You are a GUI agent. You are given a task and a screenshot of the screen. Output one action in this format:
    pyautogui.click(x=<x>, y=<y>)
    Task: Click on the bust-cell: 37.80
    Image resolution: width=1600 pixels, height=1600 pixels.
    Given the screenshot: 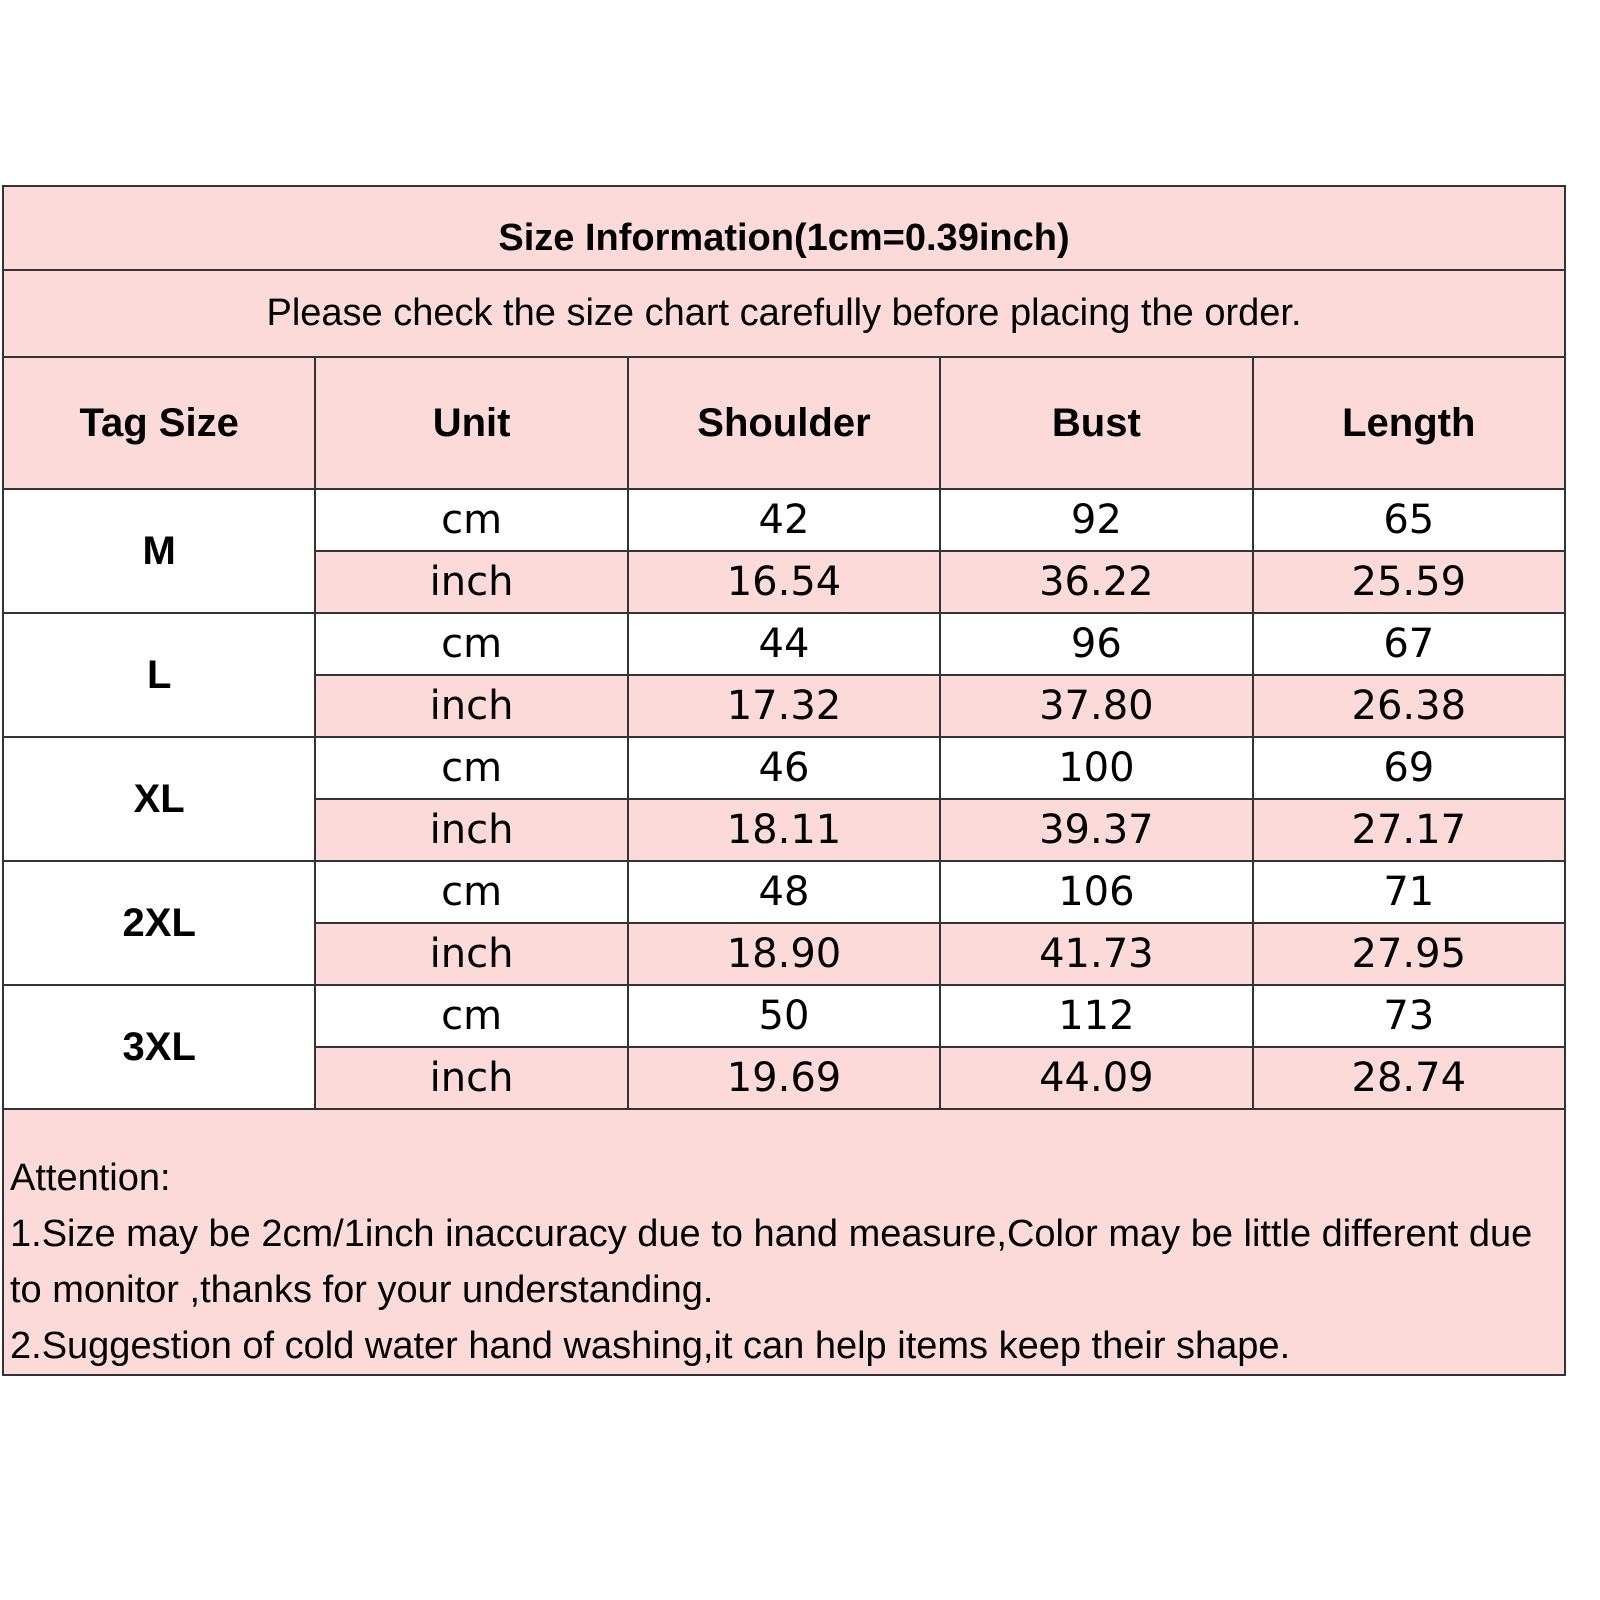 What is the action you would take?
    pyautogui.click(x=1096, y=706)
    